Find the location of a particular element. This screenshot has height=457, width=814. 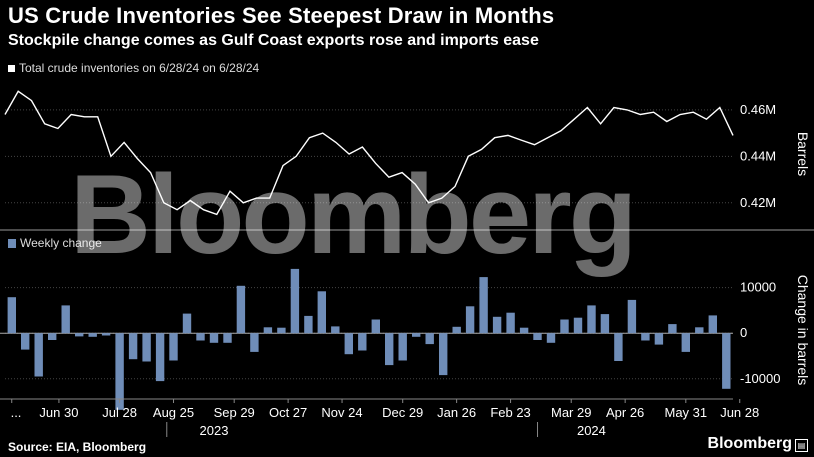

source-note: Source: EIA, Bloomberg is located at coordinates (77, 447).